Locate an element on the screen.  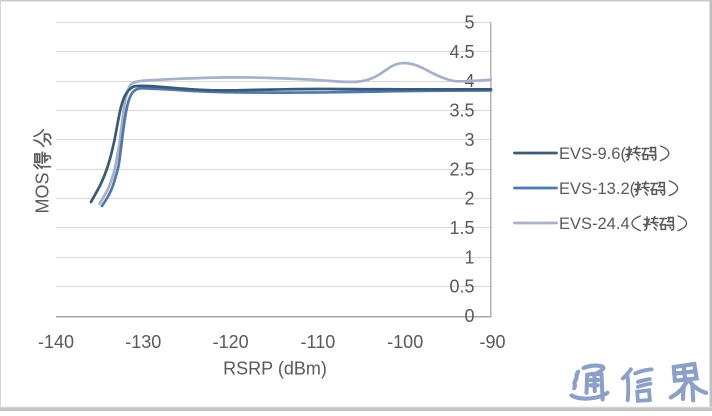
svg-text: 4.5 is located at coordinates (461, 52).